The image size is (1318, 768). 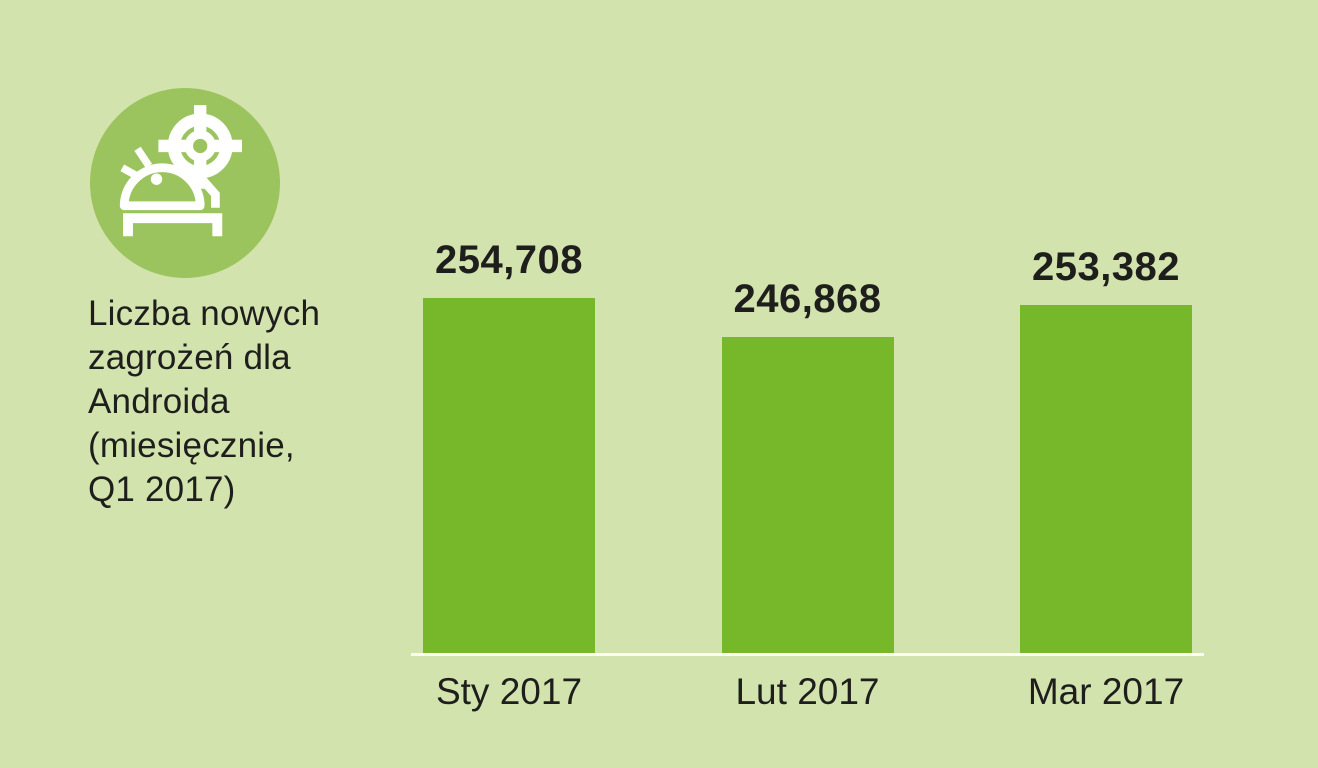 I want to click on bar-column: 253,382 Mar 2017, so click(x=1106, y=478).